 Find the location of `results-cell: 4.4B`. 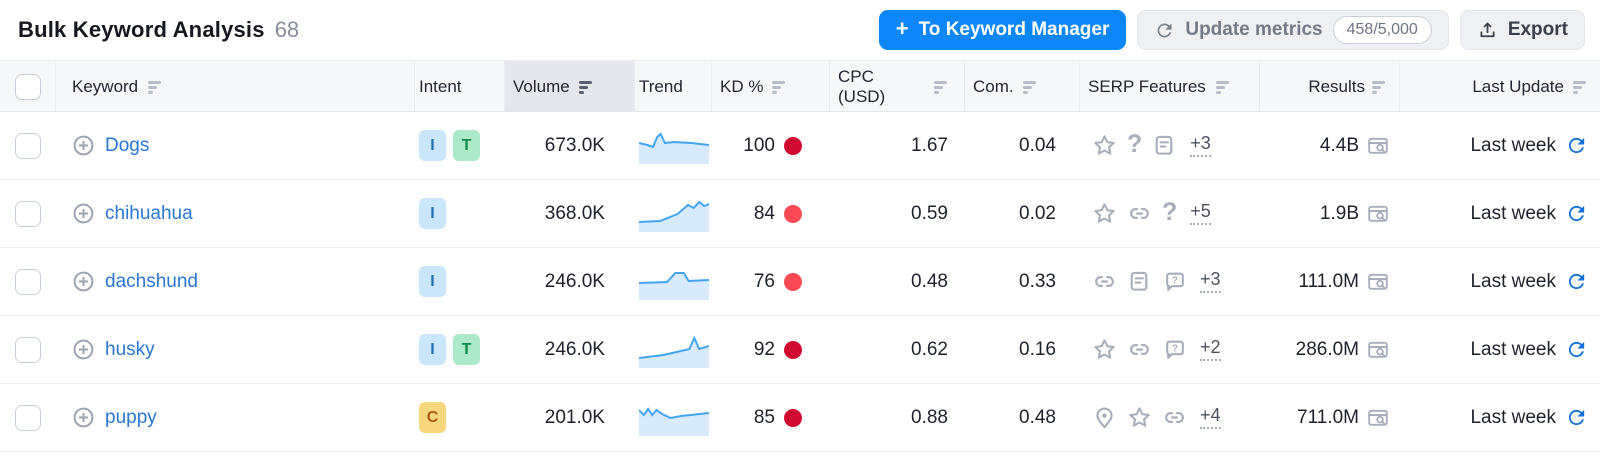

results-cell: 4.4B is located at coordinates (1330, 145).